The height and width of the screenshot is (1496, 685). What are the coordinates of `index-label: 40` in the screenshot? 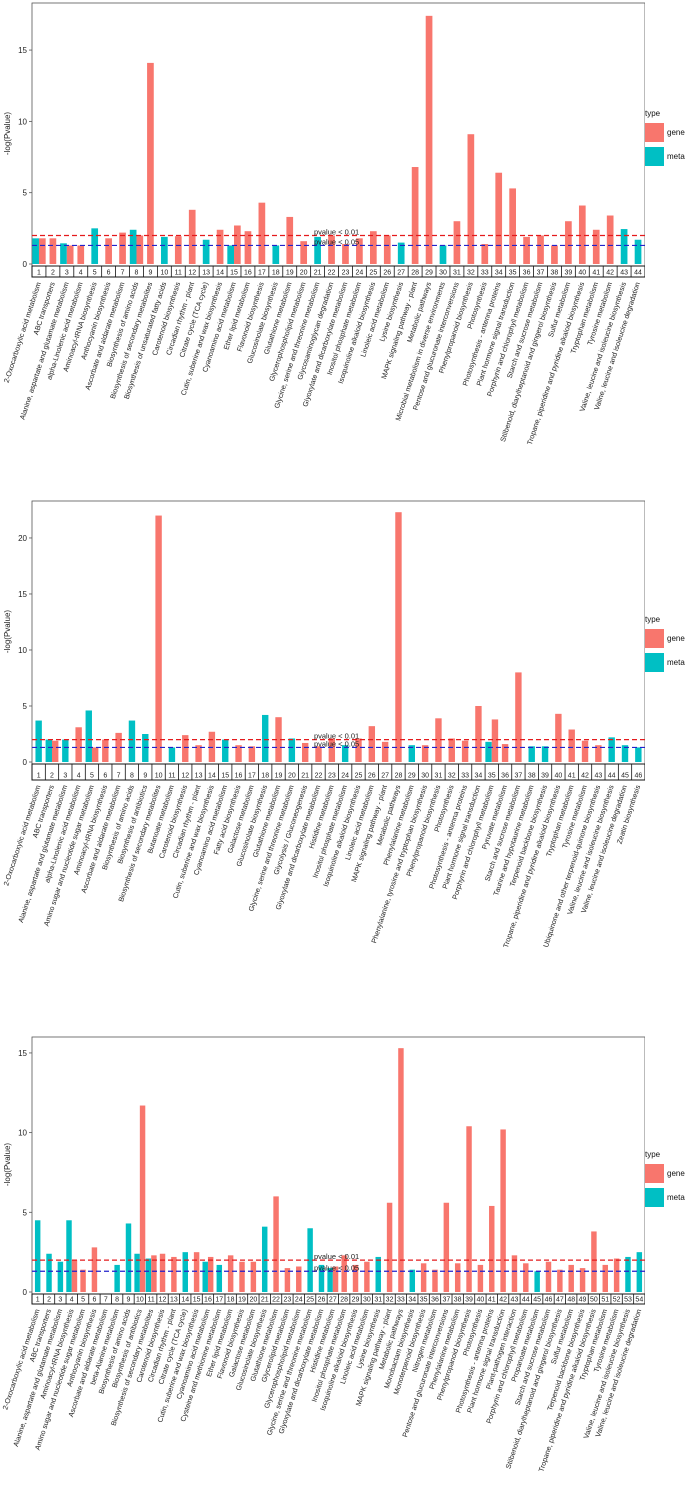 It's located at (582, 273).